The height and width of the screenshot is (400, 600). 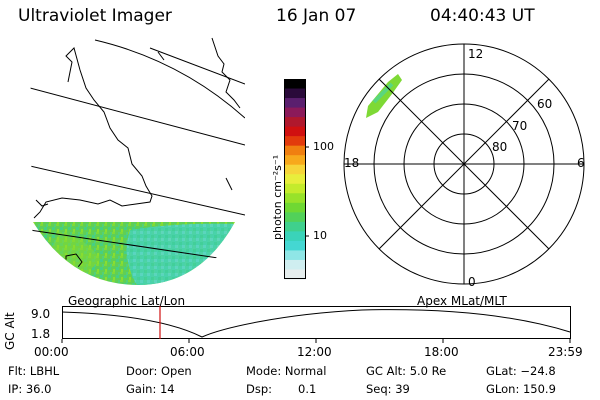 I want to click on info-dsp-label: Dsp:, so click(x=259, y=389).